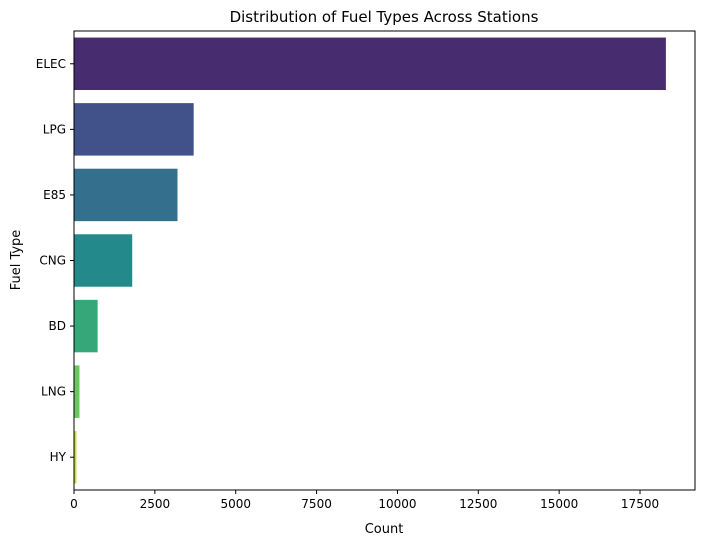 The width and height of the screenshot is (704, 549). I want to click on y-tick-label: ELEC, so click(51, 64).